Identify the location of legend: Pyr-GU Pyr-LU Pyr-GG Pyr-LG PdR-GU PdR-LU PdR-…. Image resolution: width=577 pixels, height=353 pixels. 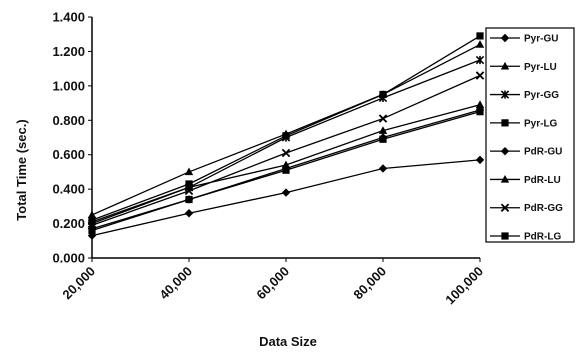
(530, 135).